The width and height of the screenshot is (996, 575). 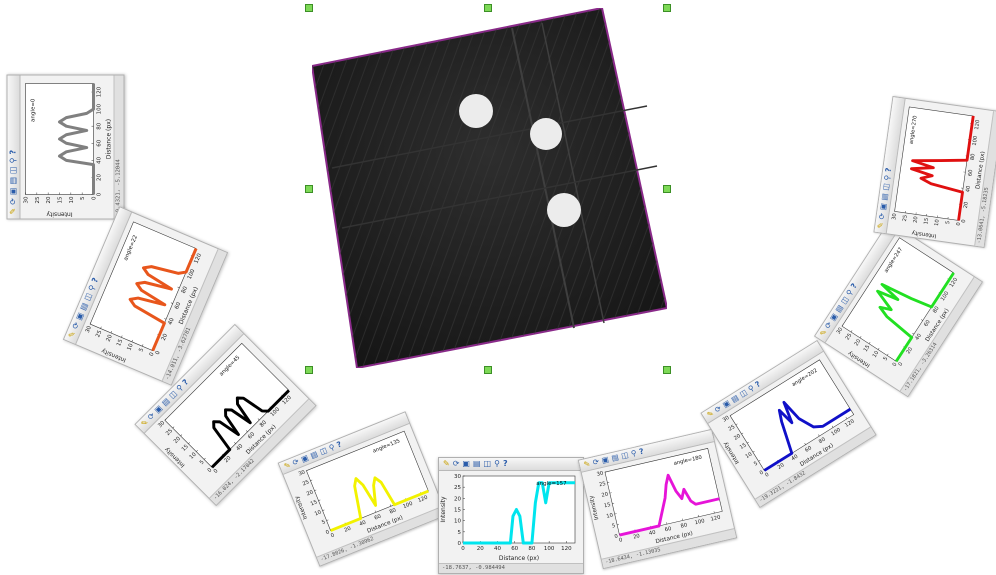 I want to click on resize-handle-bottom-left, so click(x=309, y=370).